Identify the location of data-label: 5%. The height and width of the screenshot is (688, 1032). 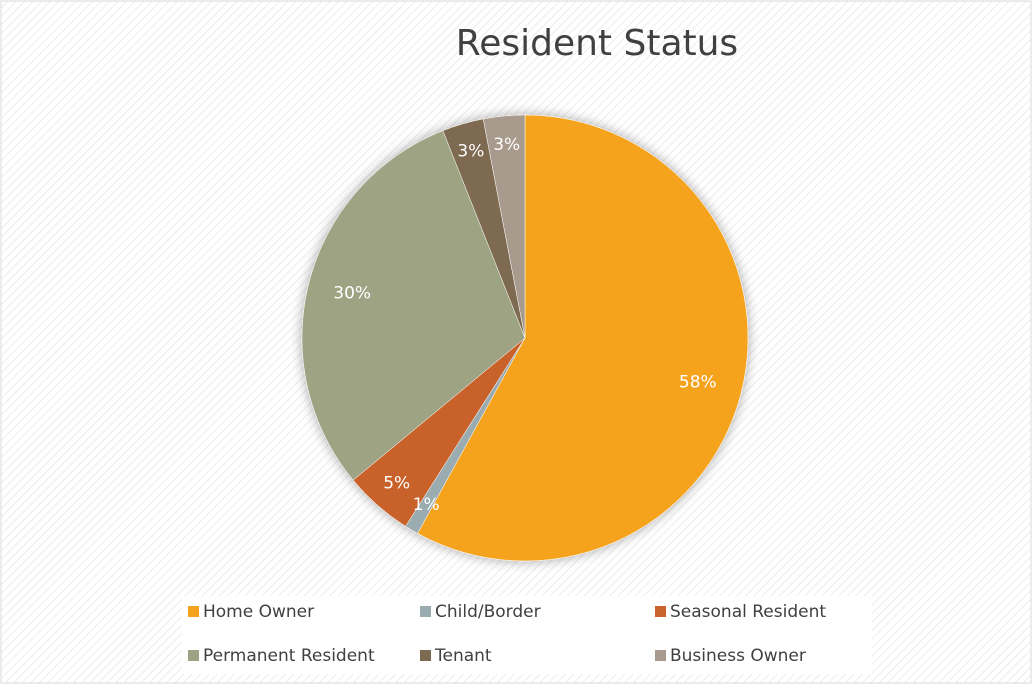
(396, 484).